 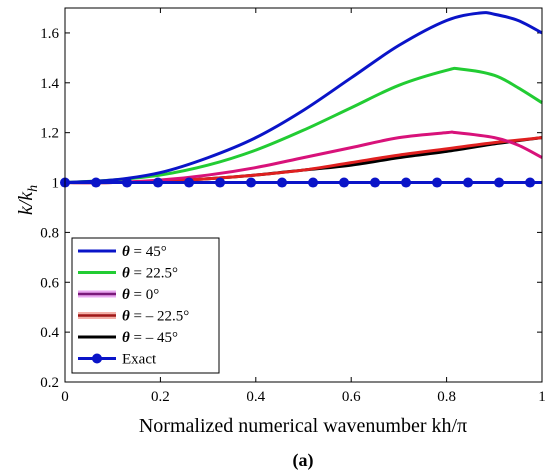 What do you see at coordinates (303, 426) in the screenshot?
I see `x-axis-title: Normalized numerical wavenumber kh/π` at bounding box center [303, 426].